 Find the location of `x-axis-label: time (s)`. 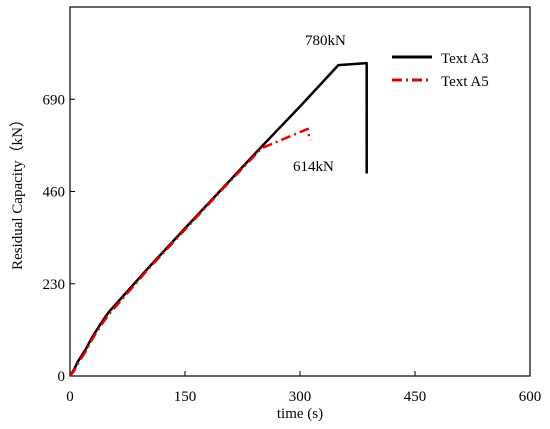

x-axis-label: time (s) is located at coordinates (300, 414).